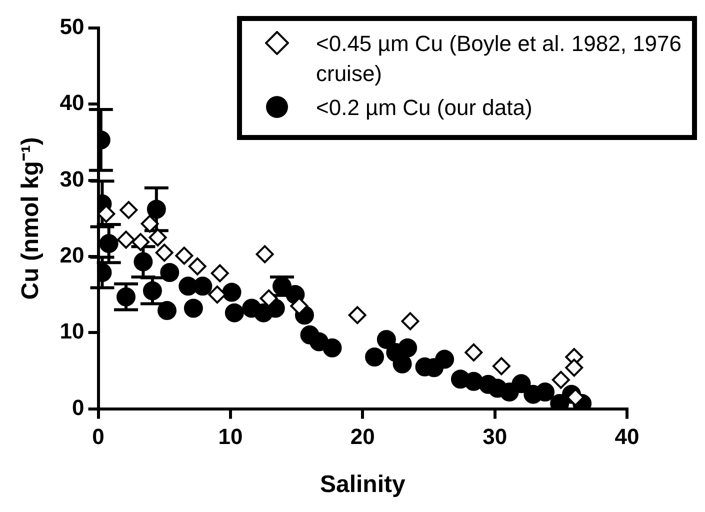  Describe the element at coordinates (499, 59) in the screenshot. I see `legend-label: <0.45 µm Cu (Boyle et al. 1982, 1976 cruise)` at that location.